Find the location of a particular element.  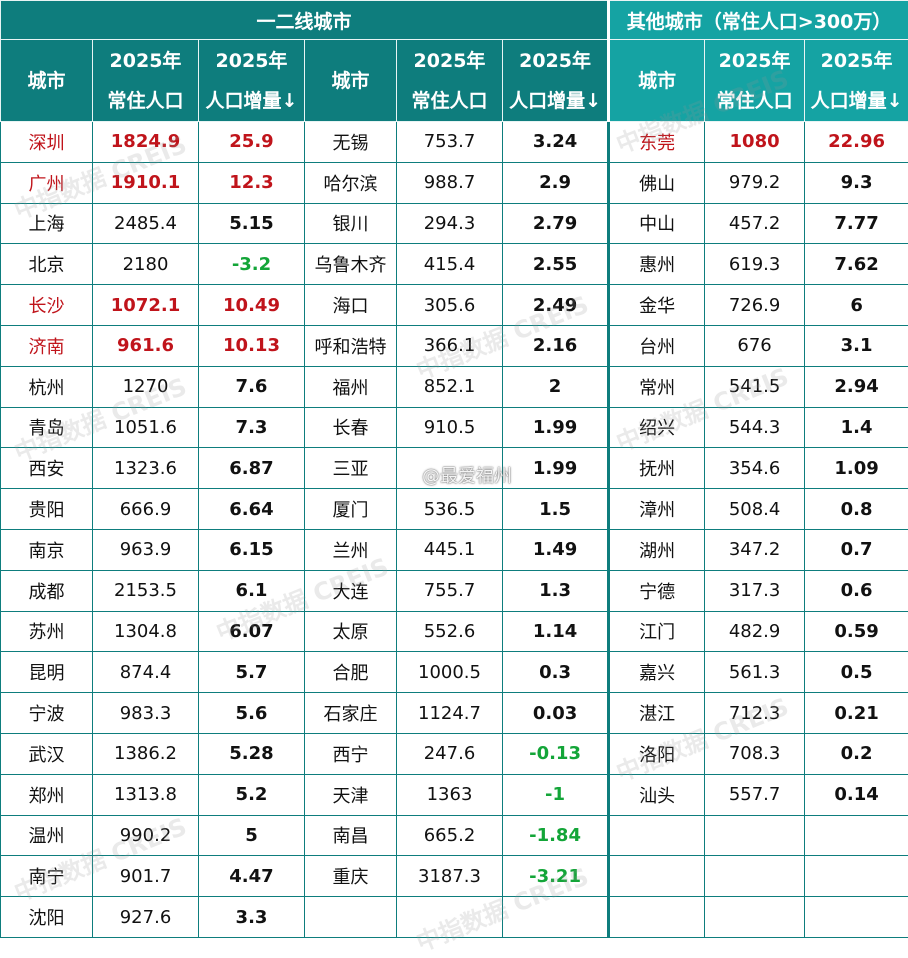

population-cell: 910.5 is located at coordinates (450, 427).